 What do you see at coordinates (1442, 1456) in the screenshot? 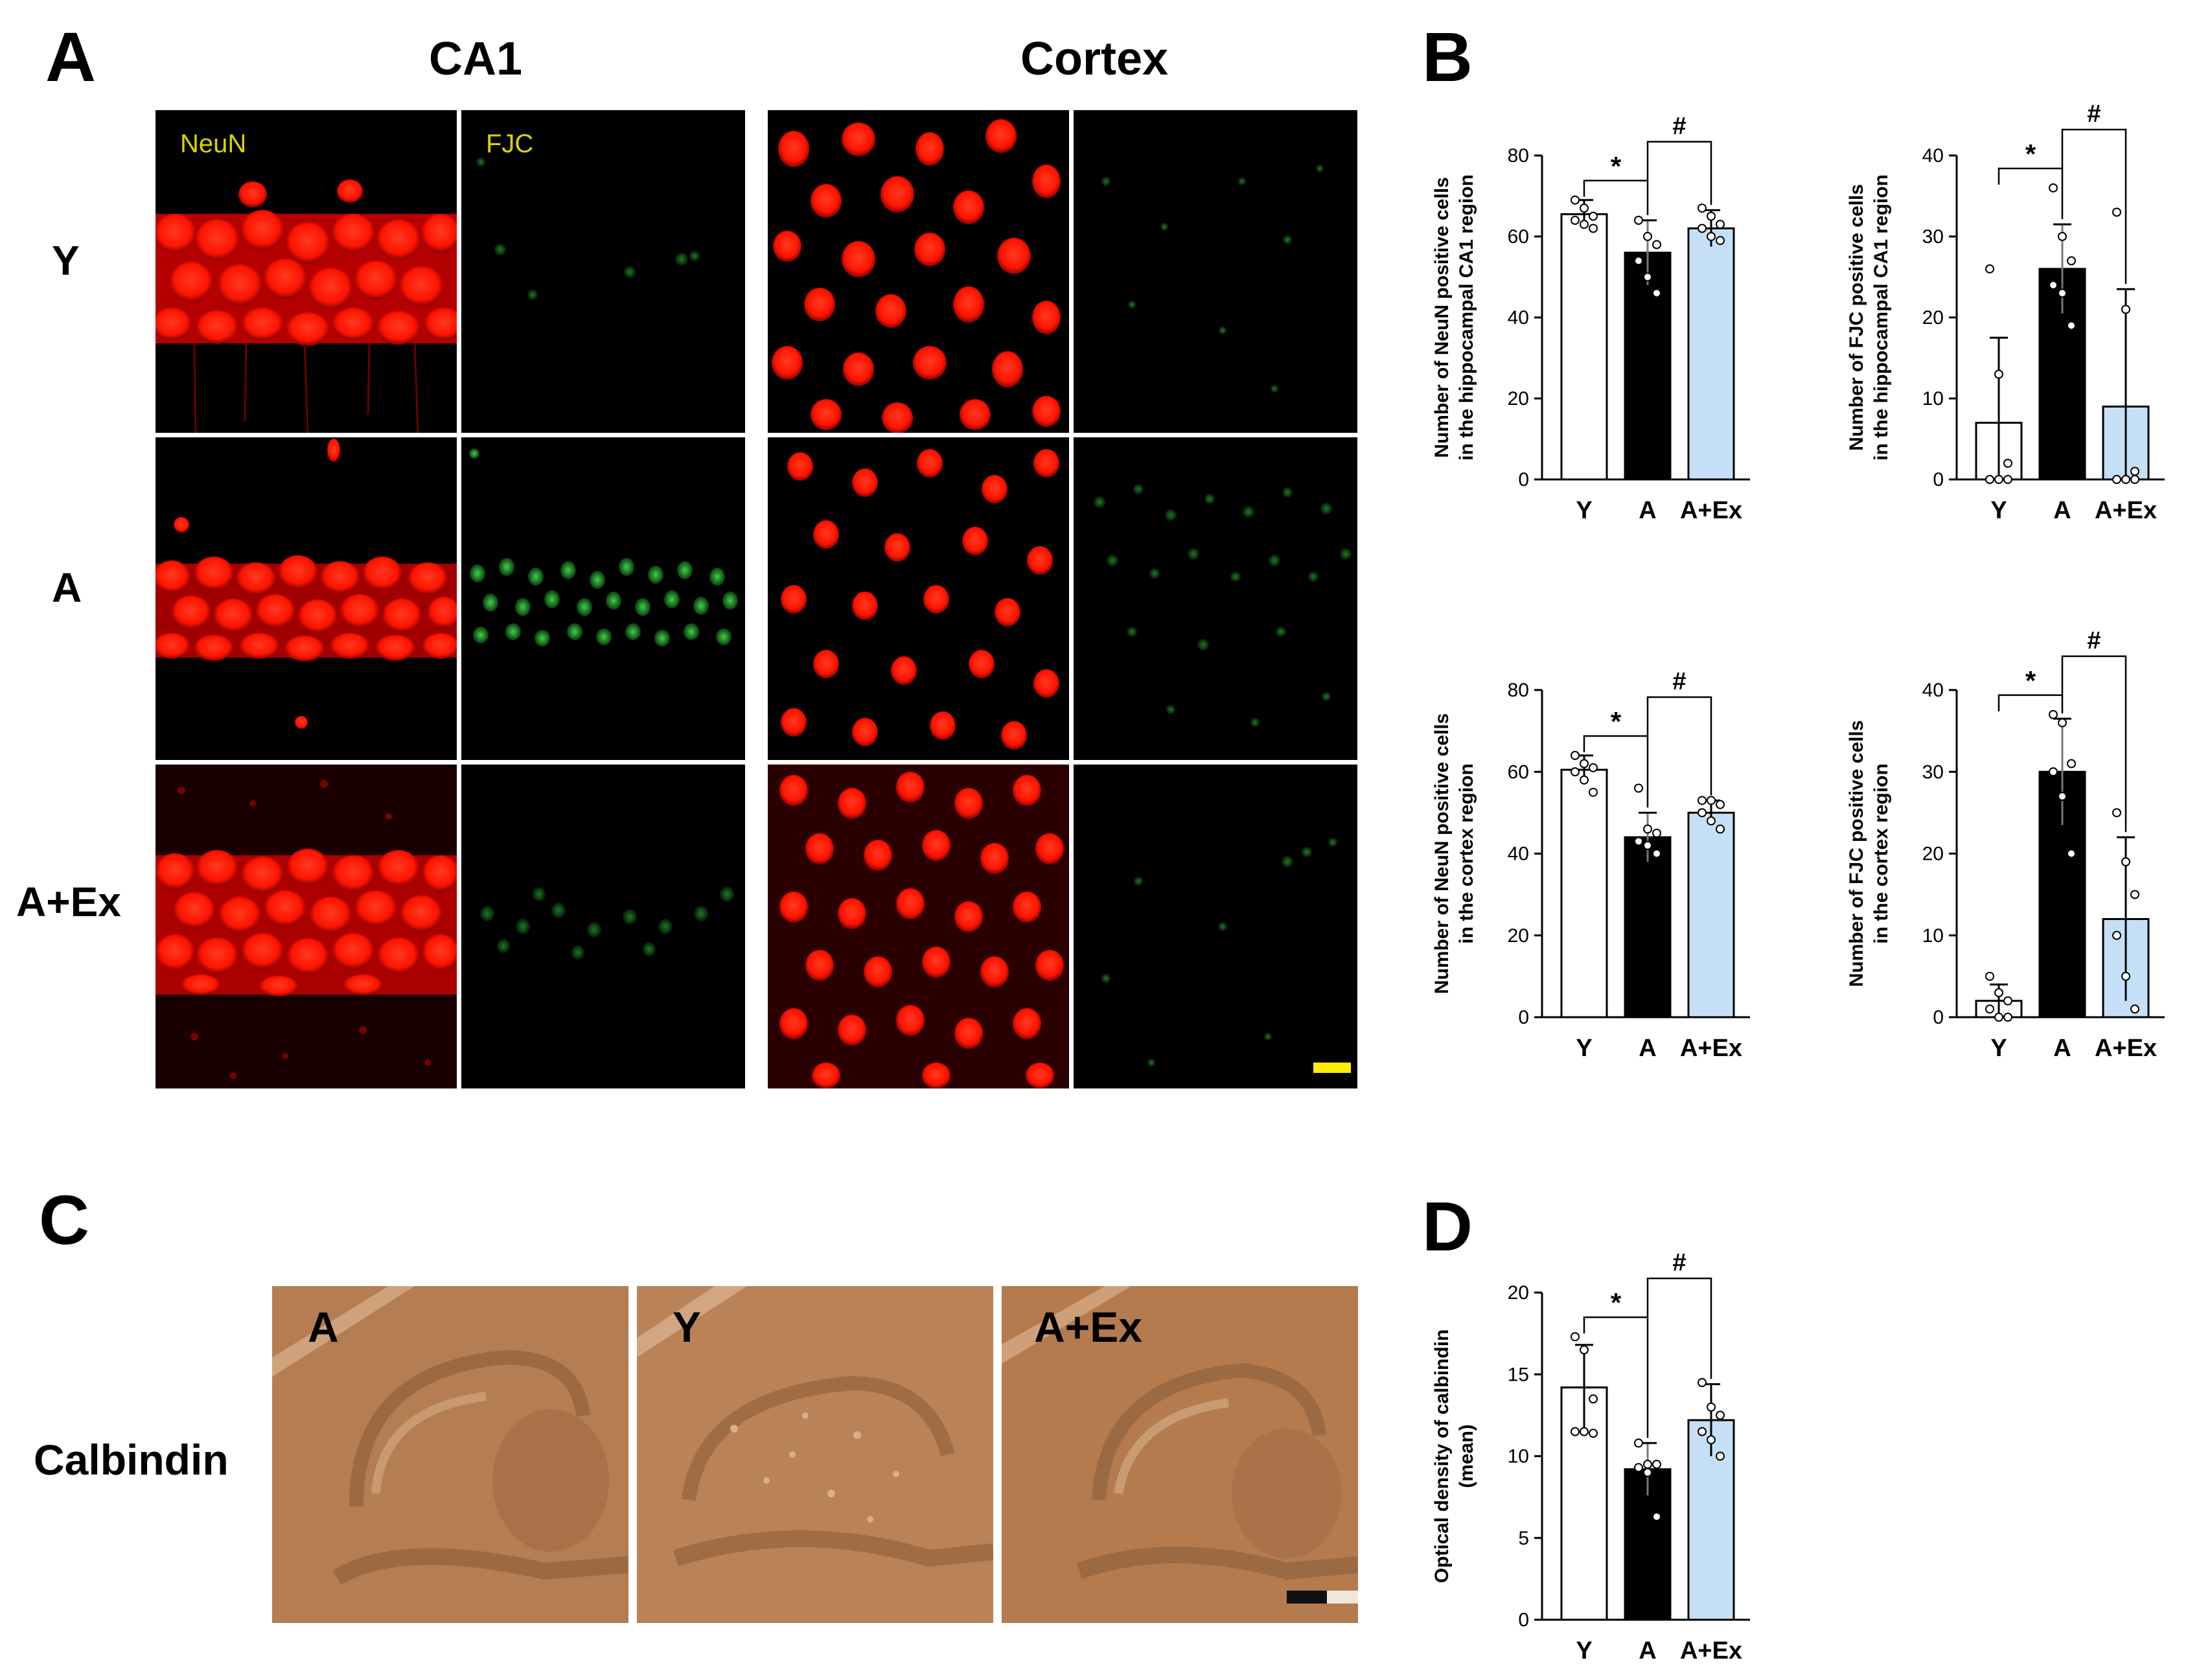
I see `y-axis-title: Optical density of calbindin` at bounding box center [1442, 1456].